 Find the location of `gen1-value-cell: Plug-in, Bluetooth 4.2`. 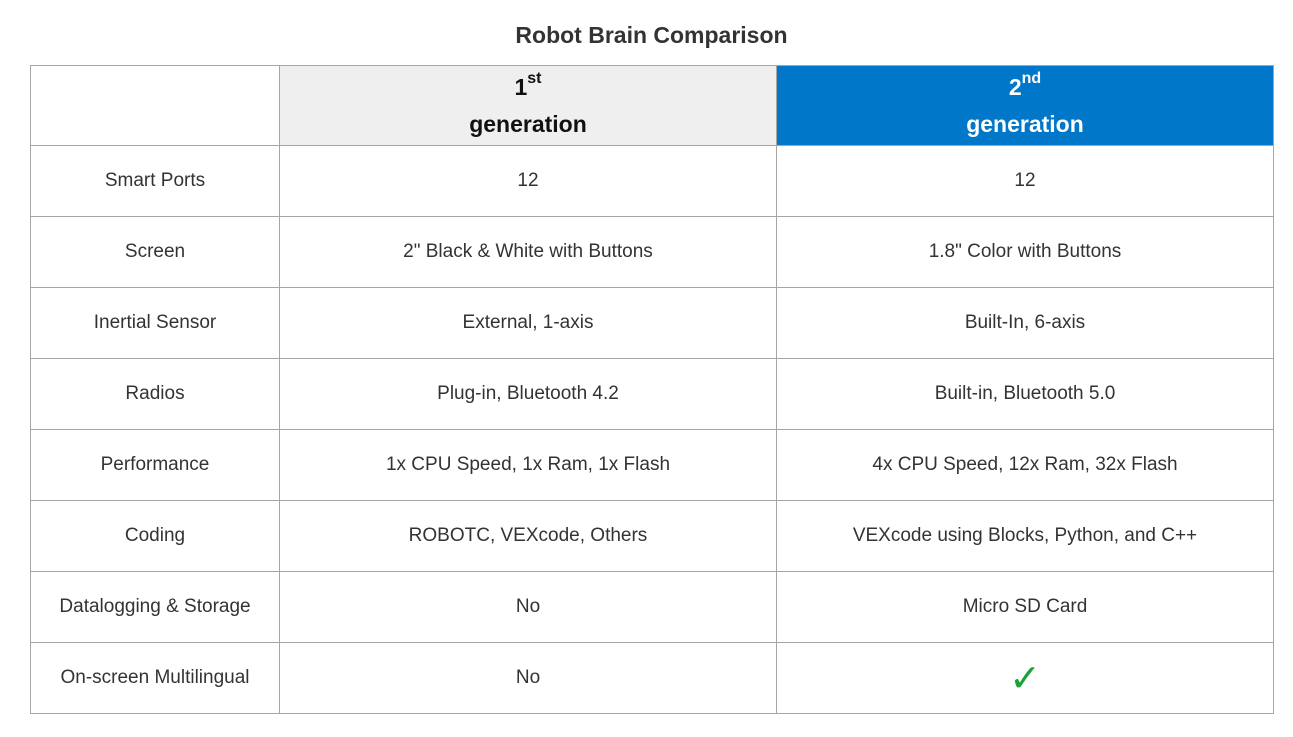

gen1-value-cell: Plug-in, Bluetooth 4.2 is located at coordinates (528, 394).